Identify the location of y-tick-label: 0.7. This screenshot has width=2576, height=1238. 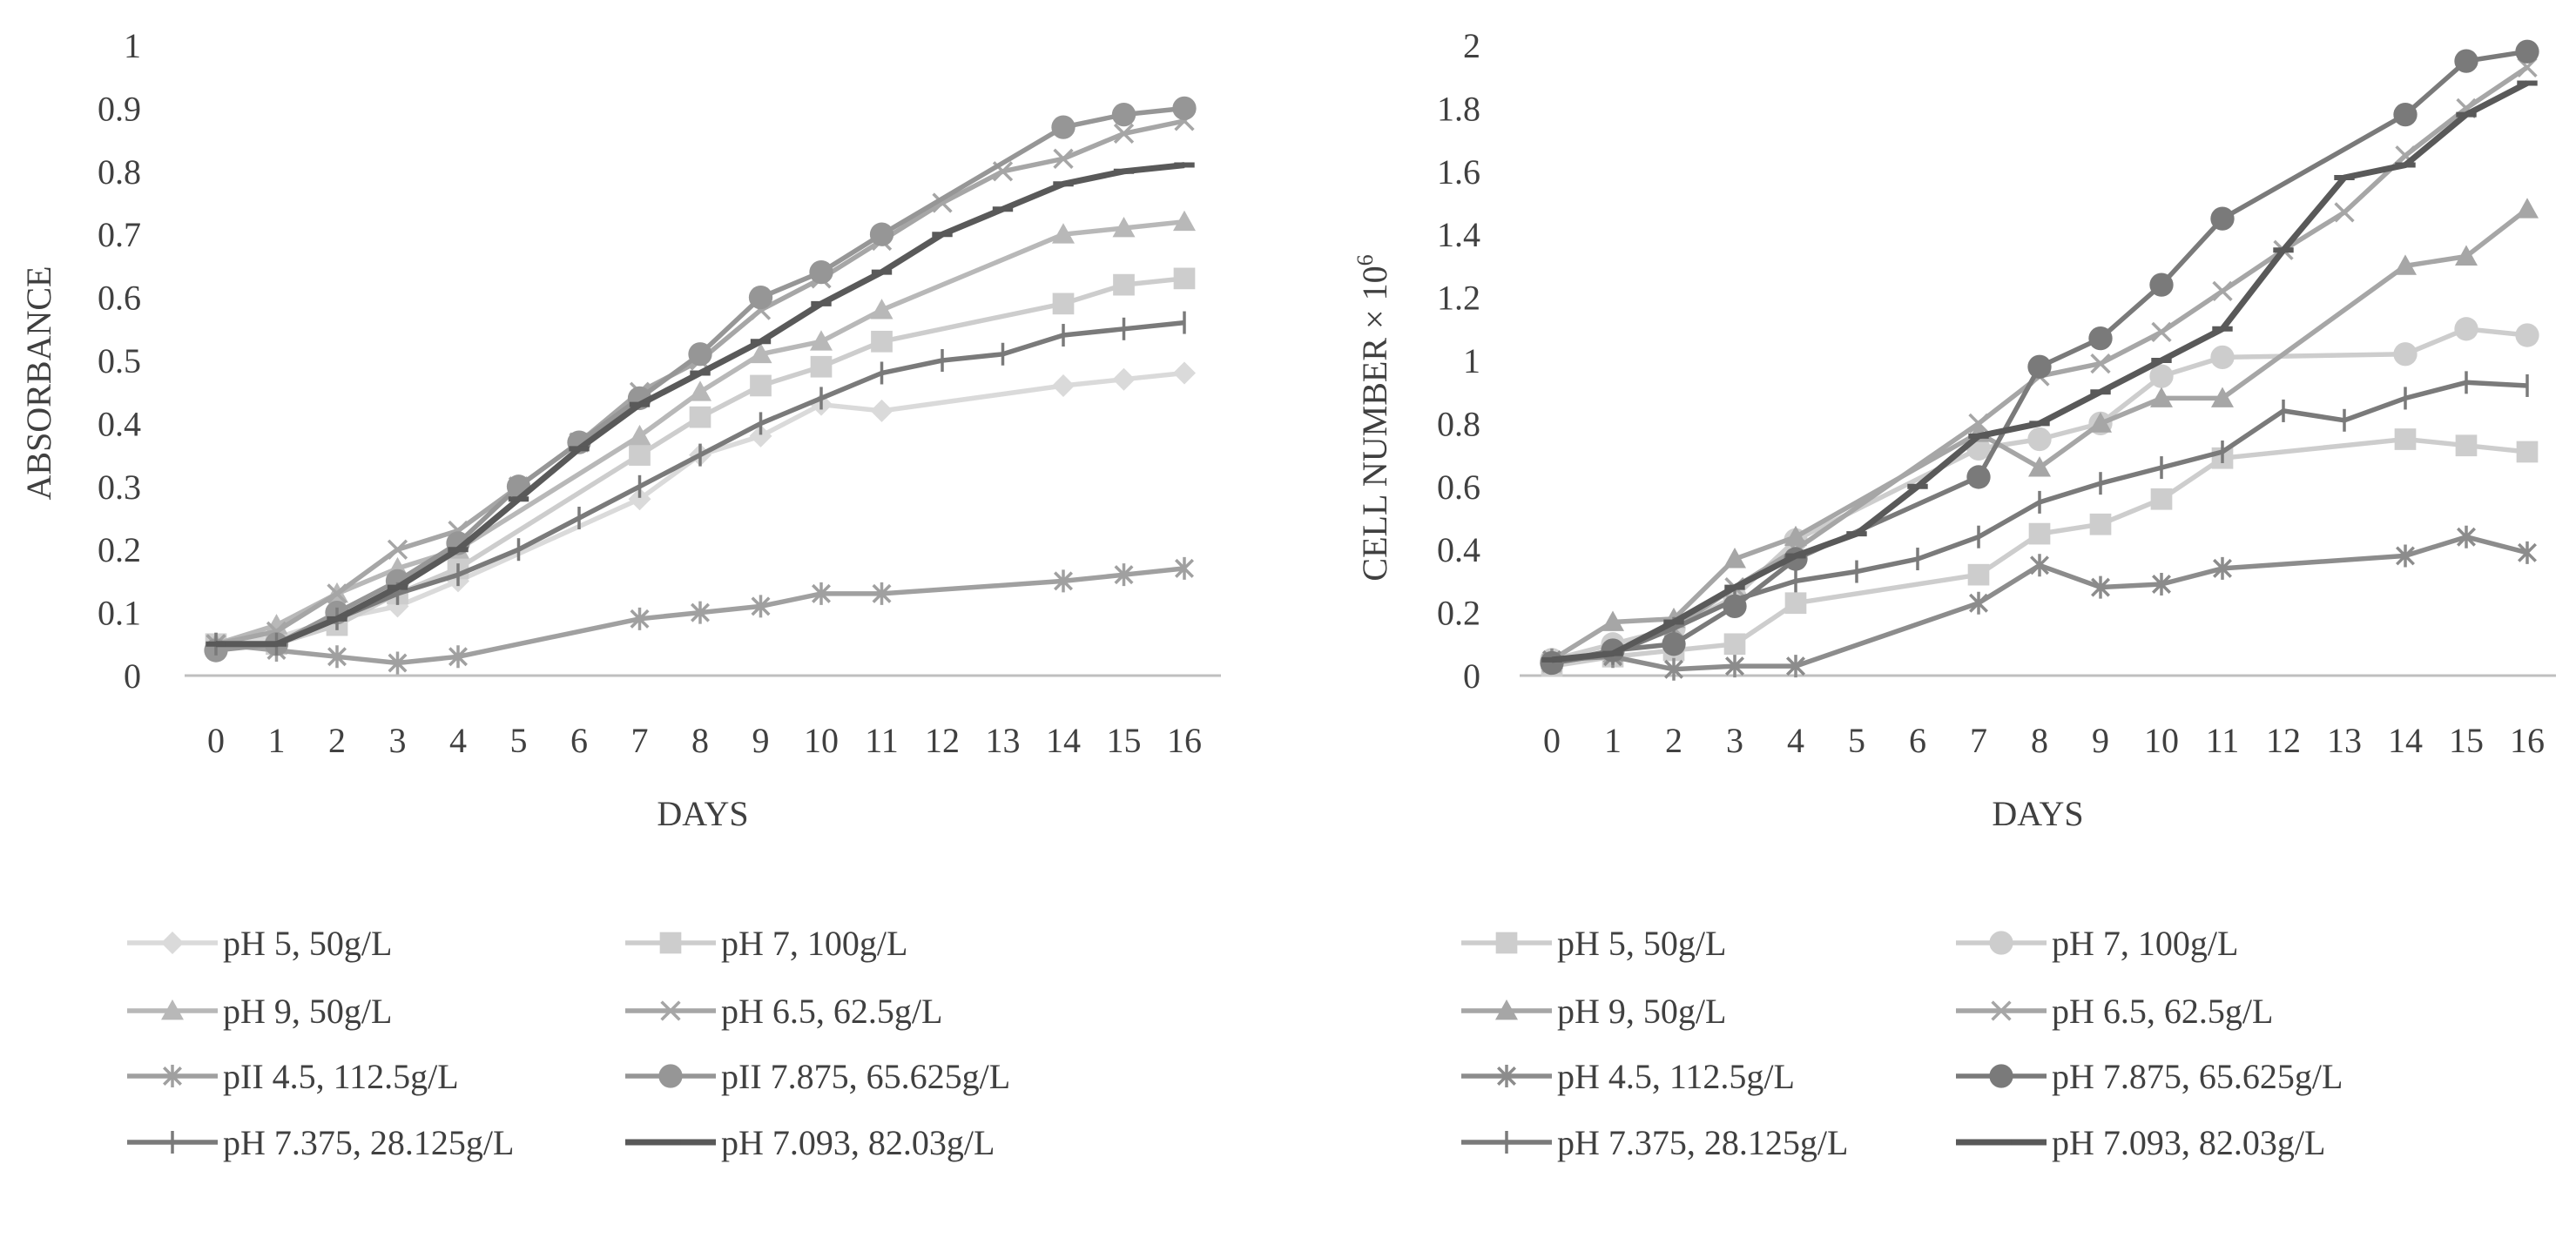
(119, 234).